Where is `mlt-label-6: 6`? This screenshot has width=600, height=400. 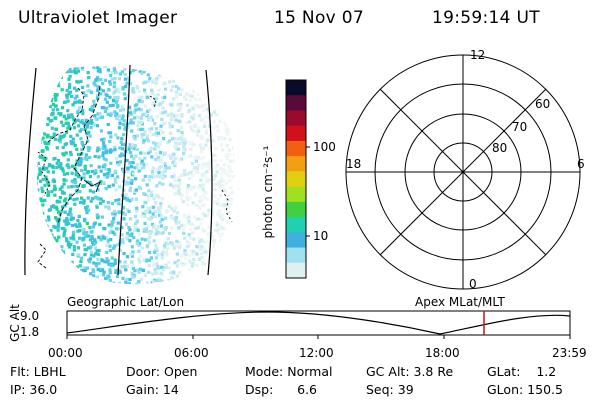
mlt-label-6: 6 is located at coordinates (581, 164).